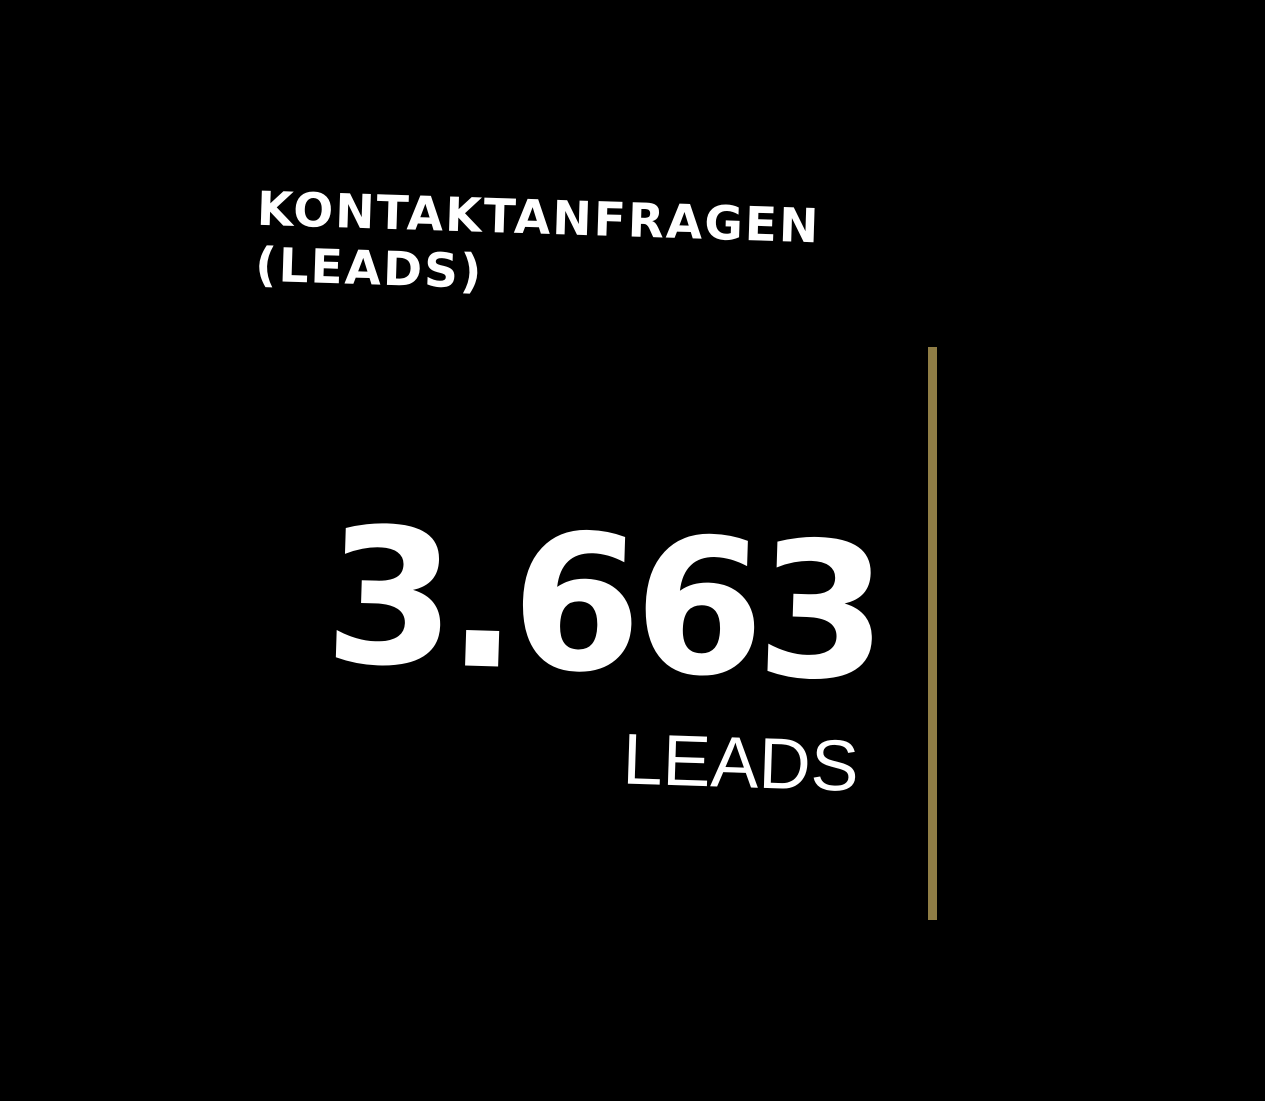 Image resolution: width=1265 pixels, height=1101 pixels. What do you see at coordinates (741, 763) in the screenshot?
I see `stat-unit: LEADS` at bounding box center [741, 763].